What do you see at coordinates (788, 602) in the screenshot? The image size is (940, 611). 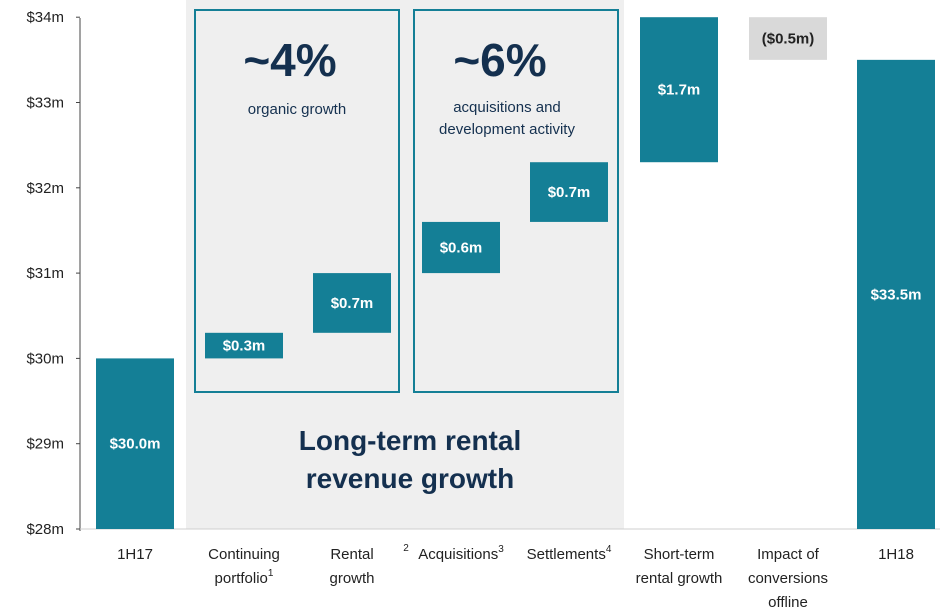 I see `category-label: offline` at bounding box center [788, 602].